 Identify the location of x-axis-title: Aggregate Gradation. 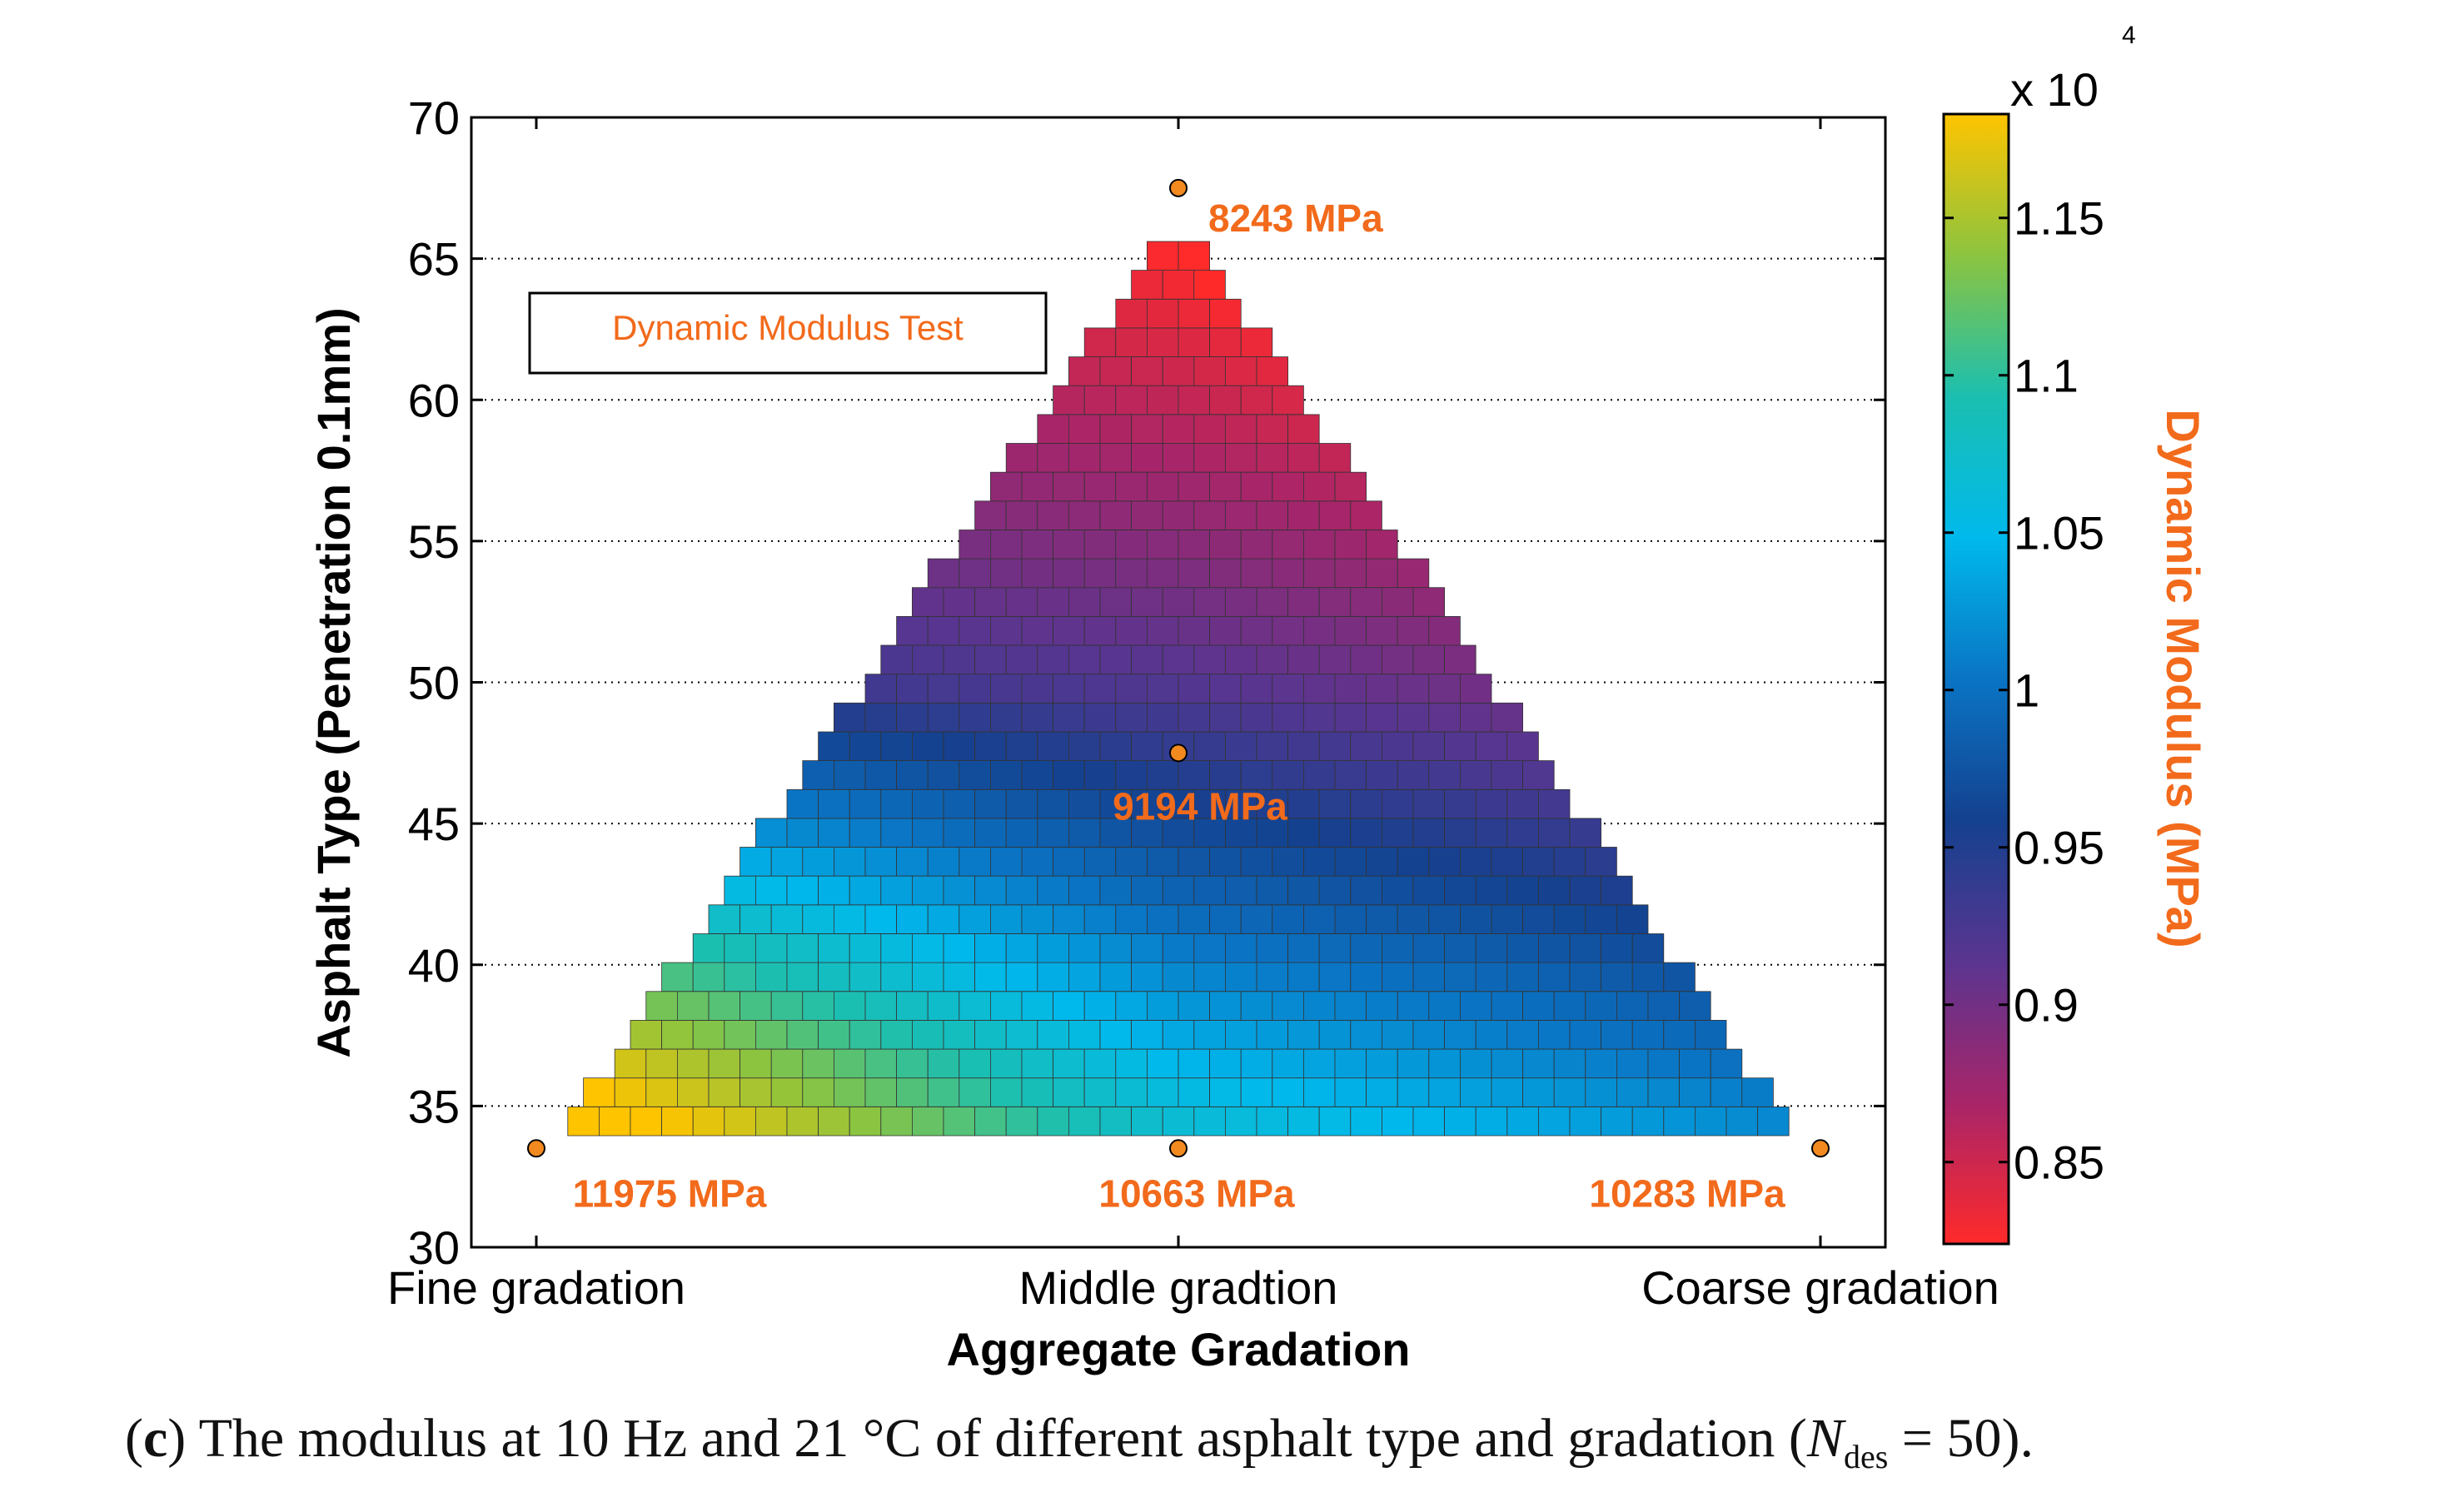
(1179, 1349).